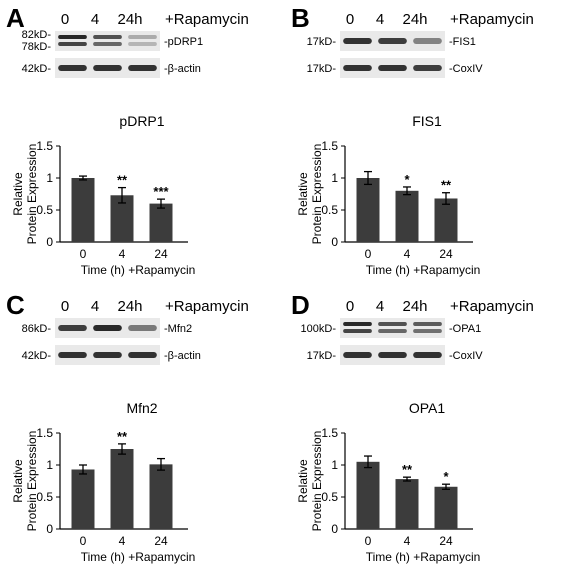  I want to click on chart-title: pDRP1, so click(141, 121).